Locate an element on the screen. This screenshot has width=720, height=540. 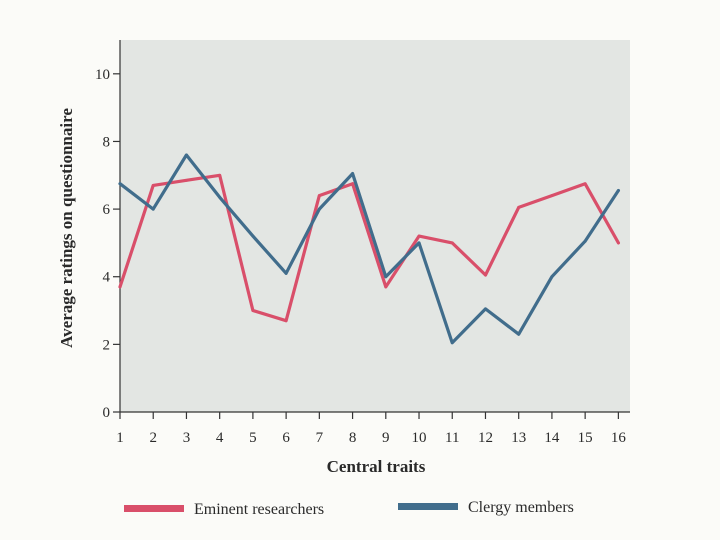
x-axis: 1 2 3 4 5 6 7 8 9 10 11 12 13 14 15 16 is located at coordinates (373, 428).